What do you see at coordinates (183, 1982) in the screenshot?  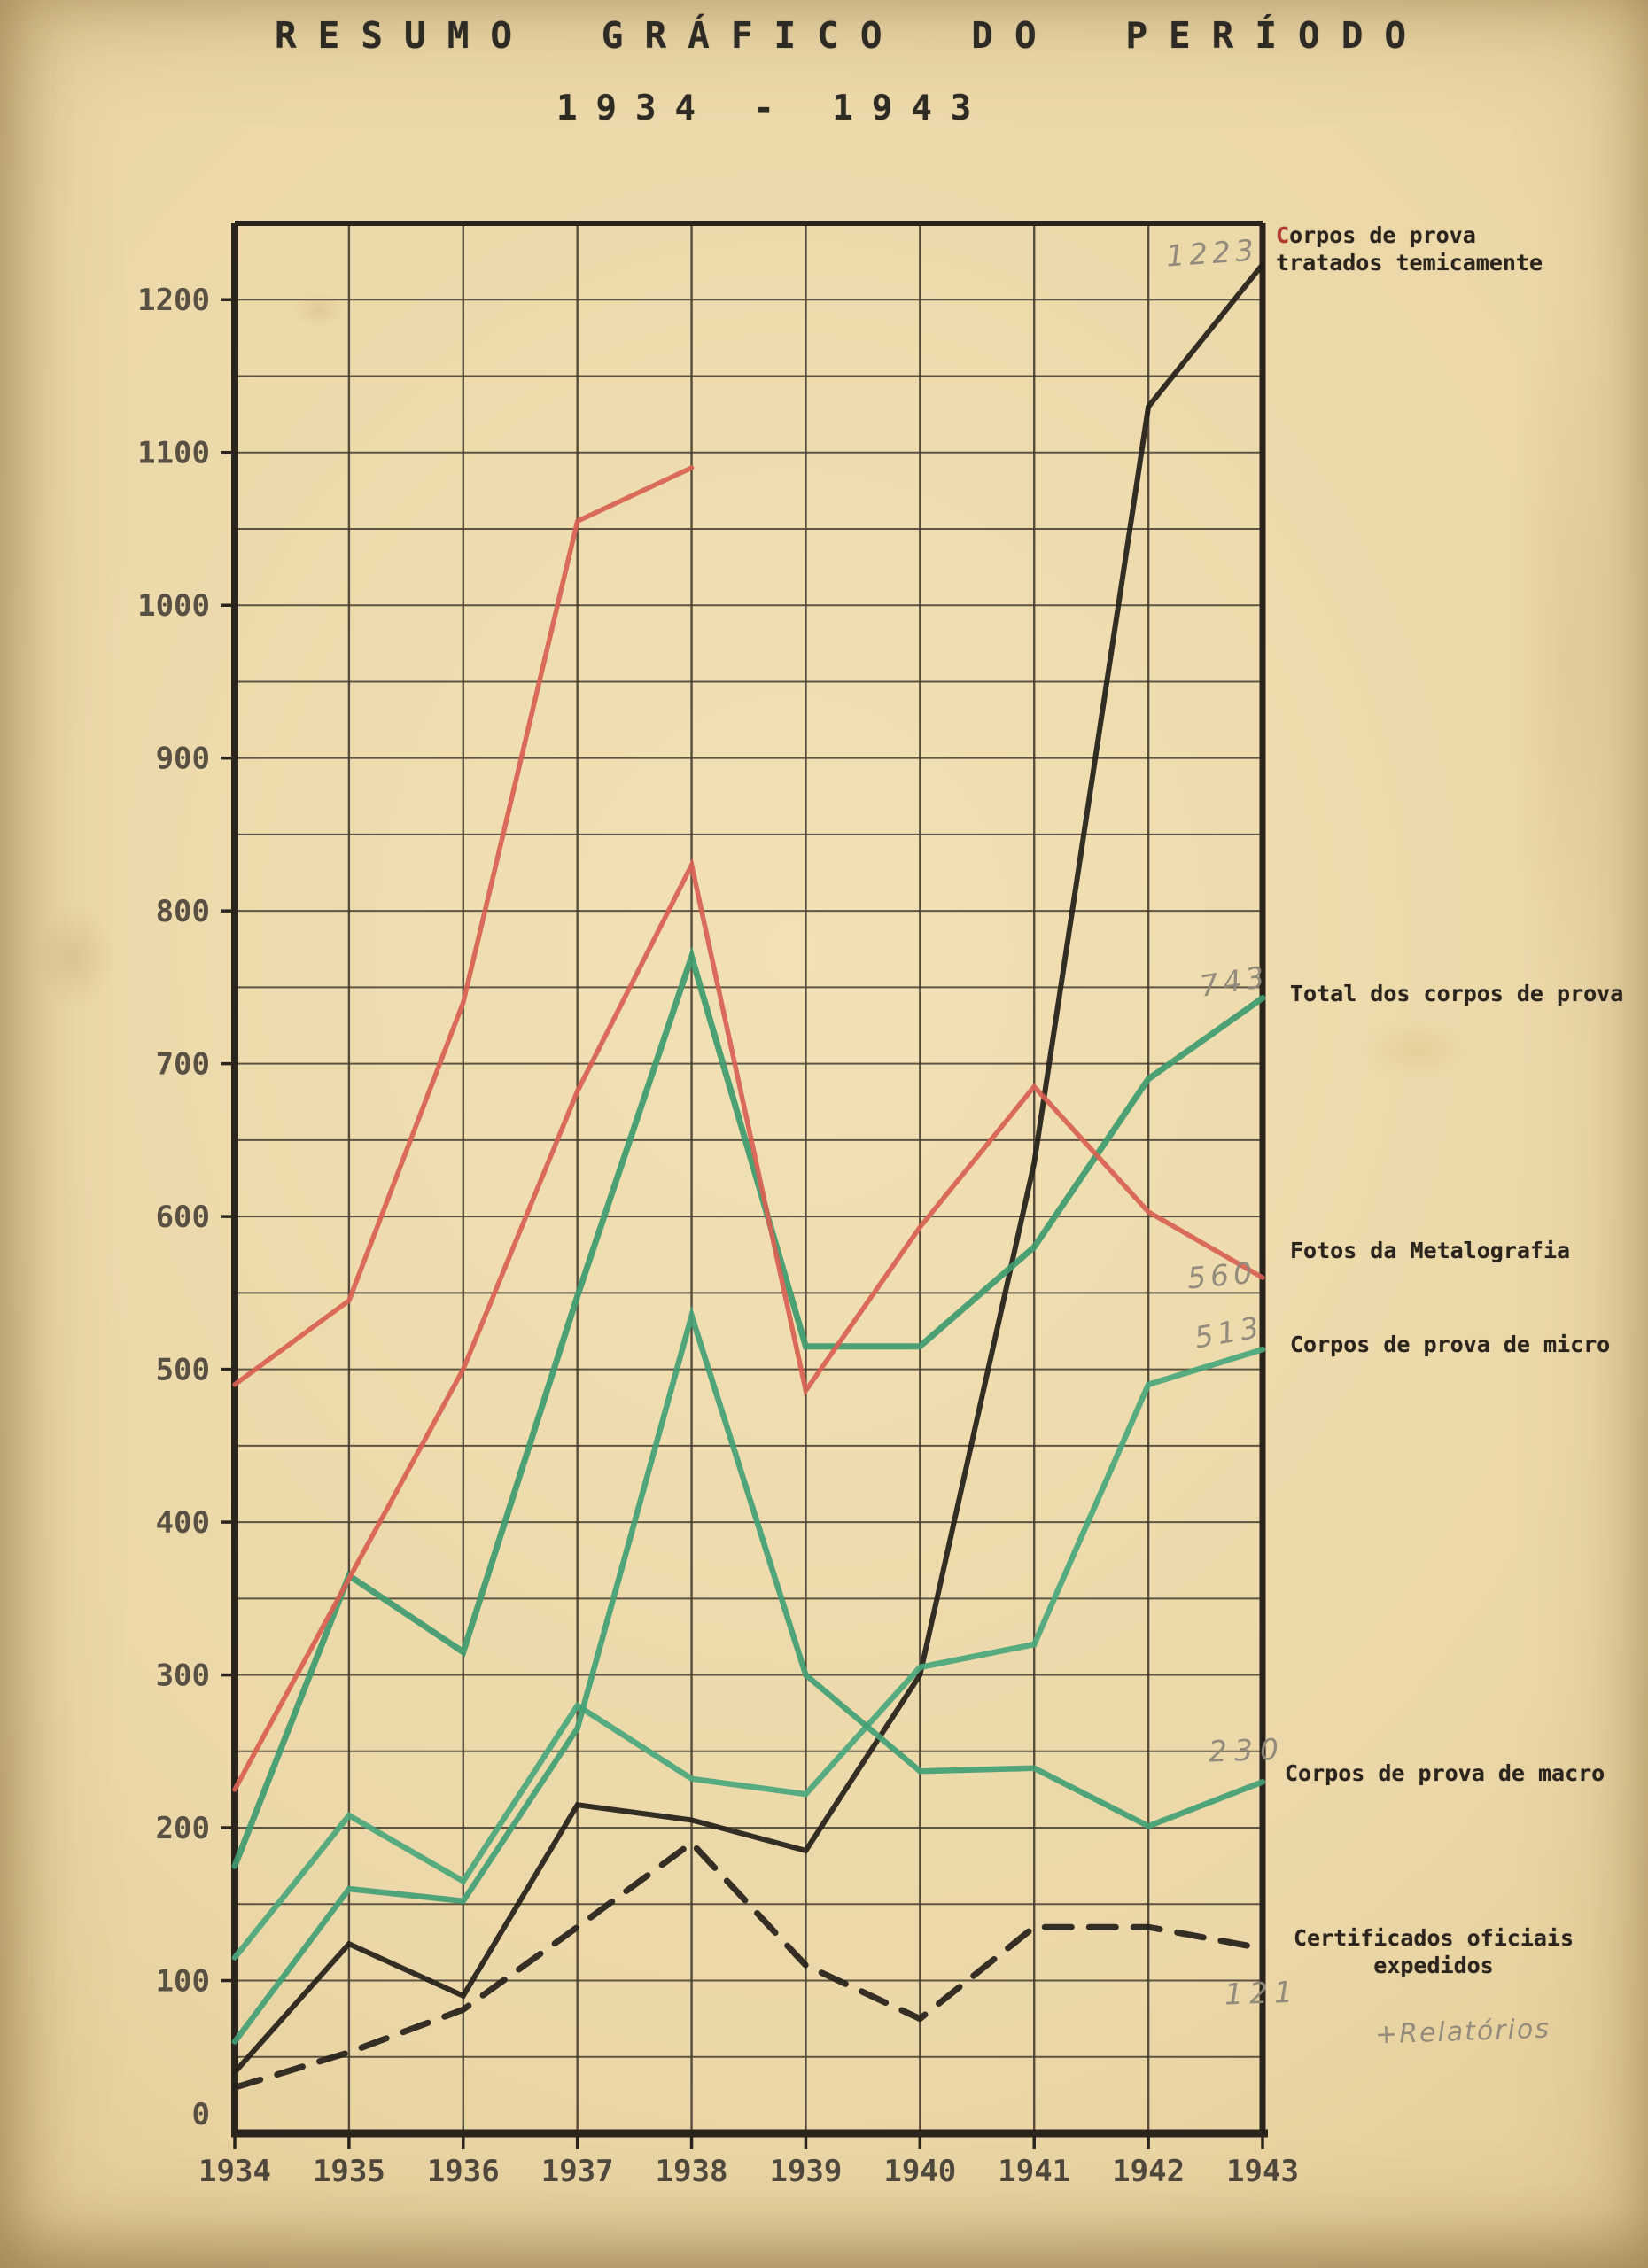 I see `y-tick-label: 100` at bounding box center [183, 1982].